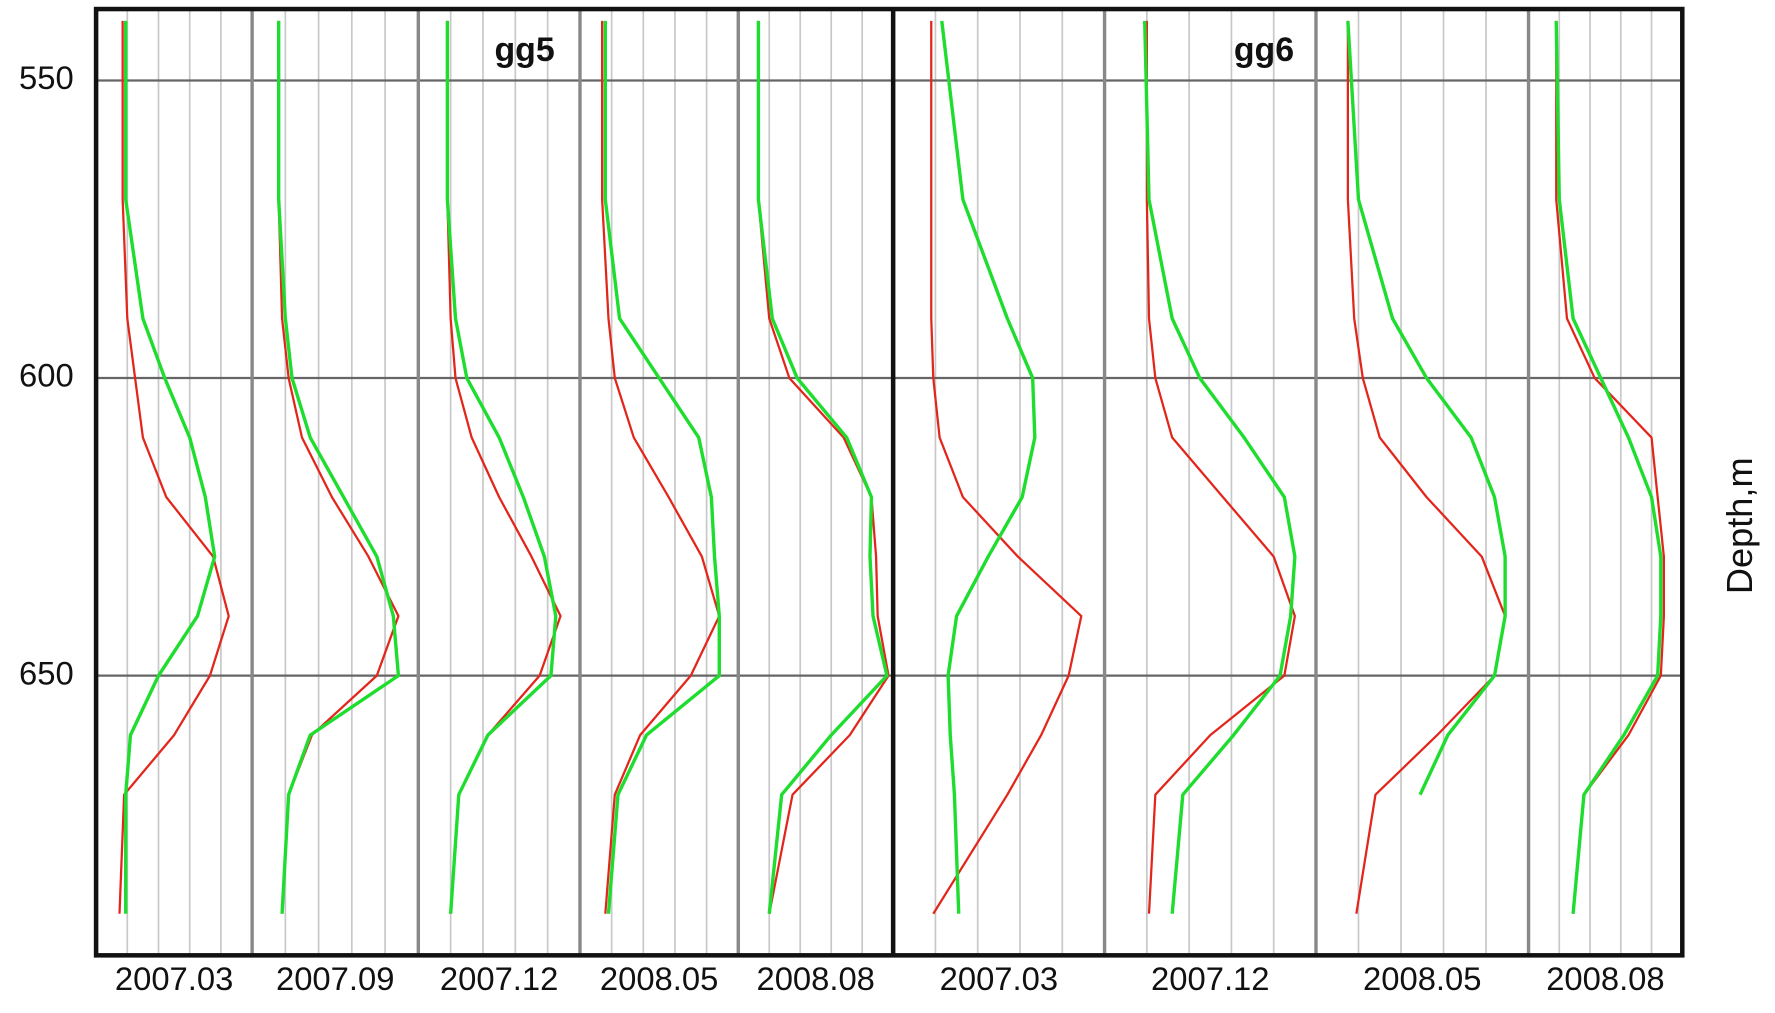  I want to click on panel-title: gg6, so click(1264, 50).